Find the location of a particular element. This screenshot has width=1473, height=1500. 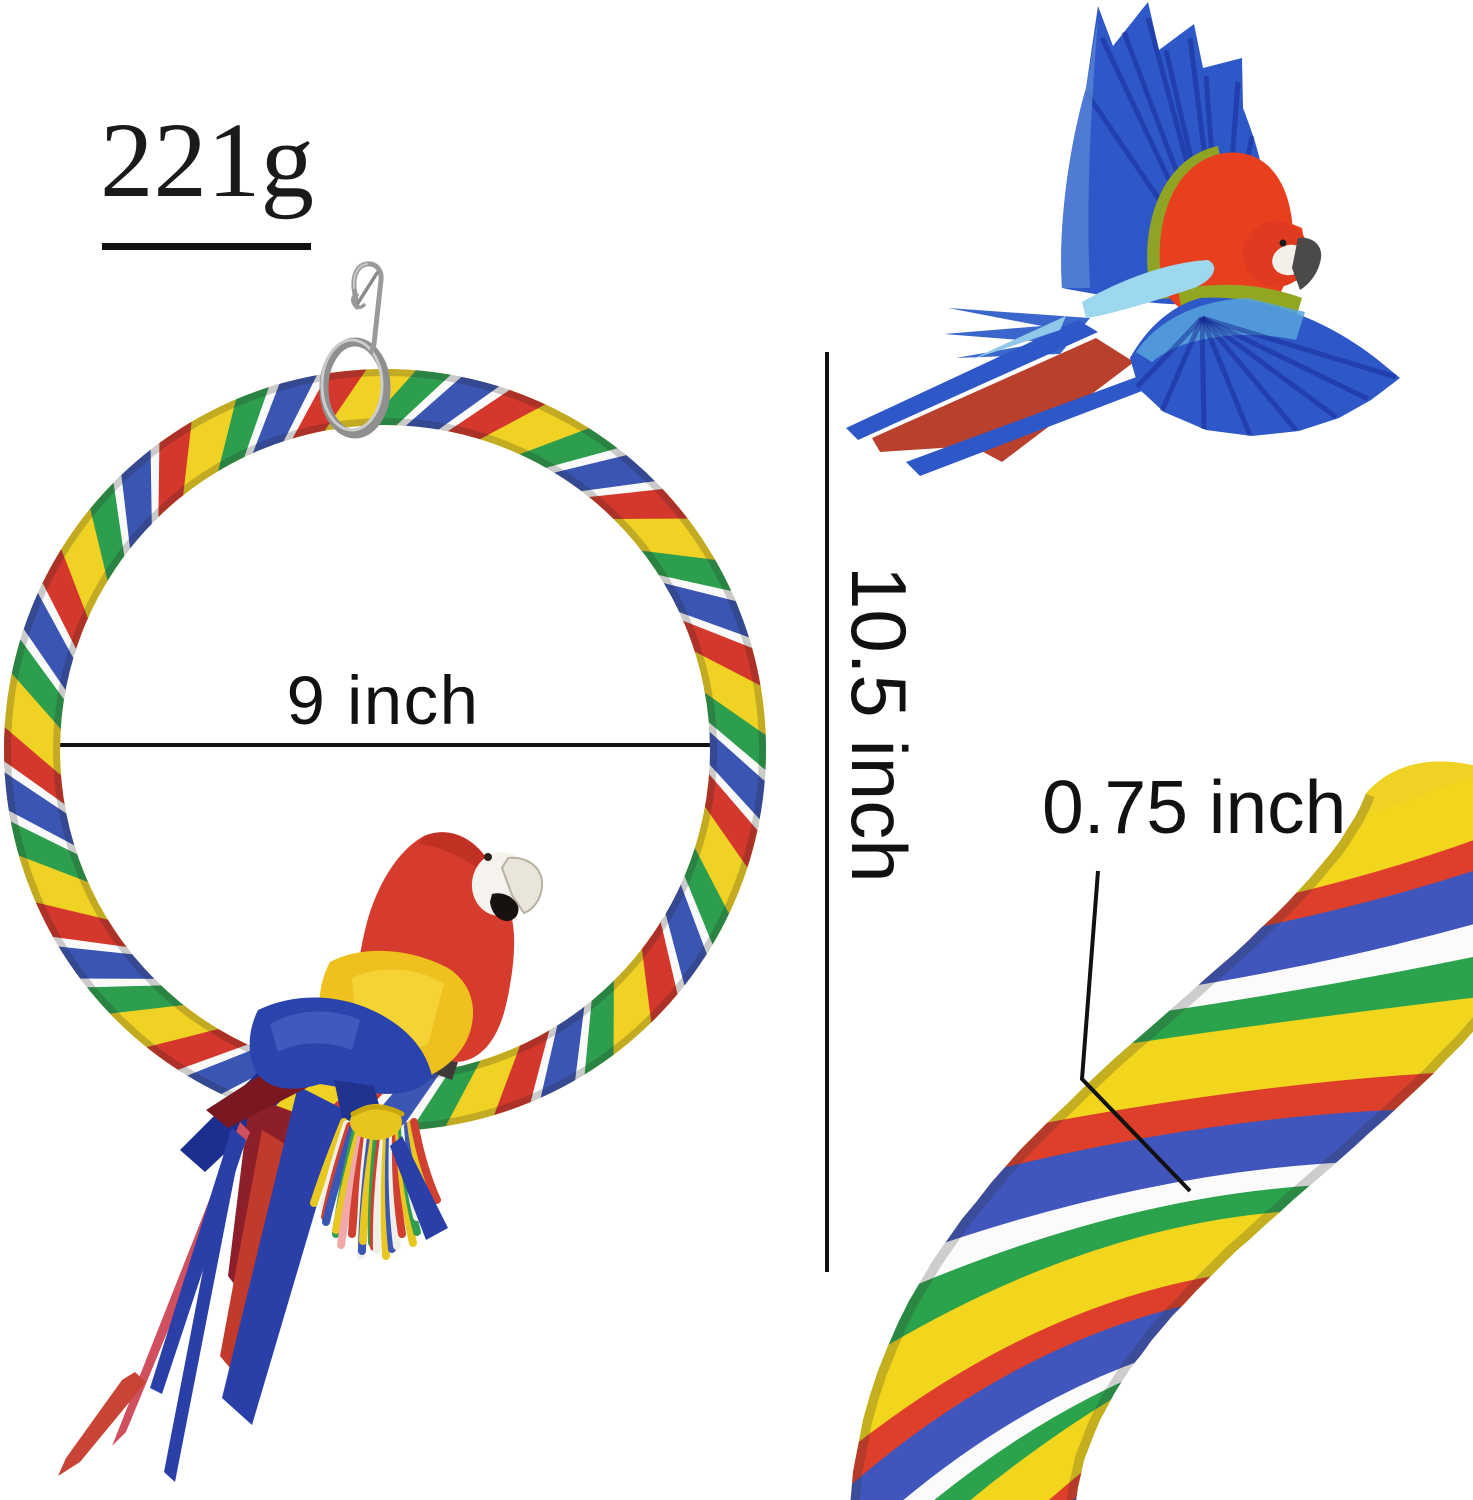

svg-text: 10.5 inch is located at coordinates (879, 724).